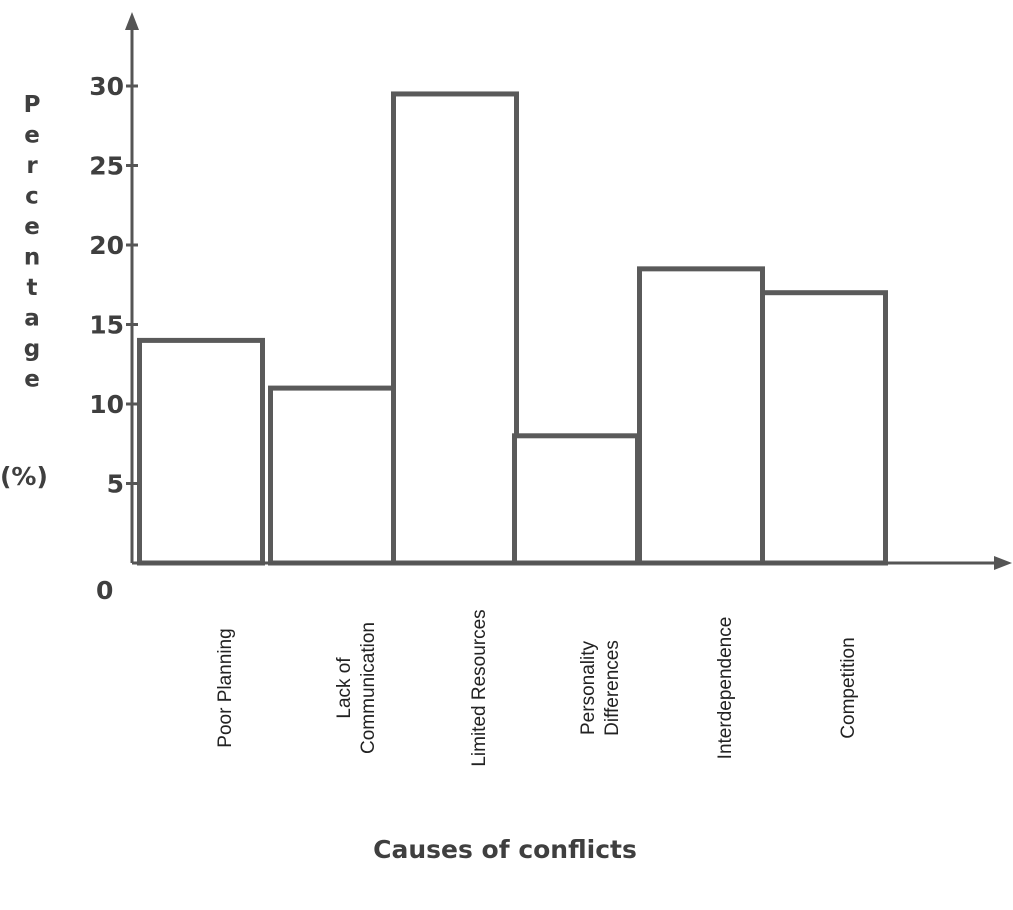 Image resolution: width=1013 pixels, height=910 pixels. What do you see at coordinates (32, 166) in the screenshot?
I see `y-label-letter: r` at bounding box center [32, 166].